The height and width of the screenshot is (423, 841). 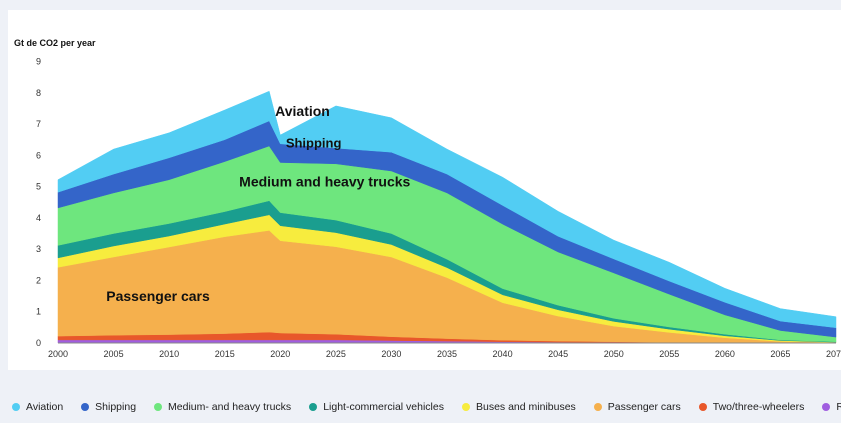 I want to click on annotation-passenger-cars: Passenger cars, so click(x=158, y=296).